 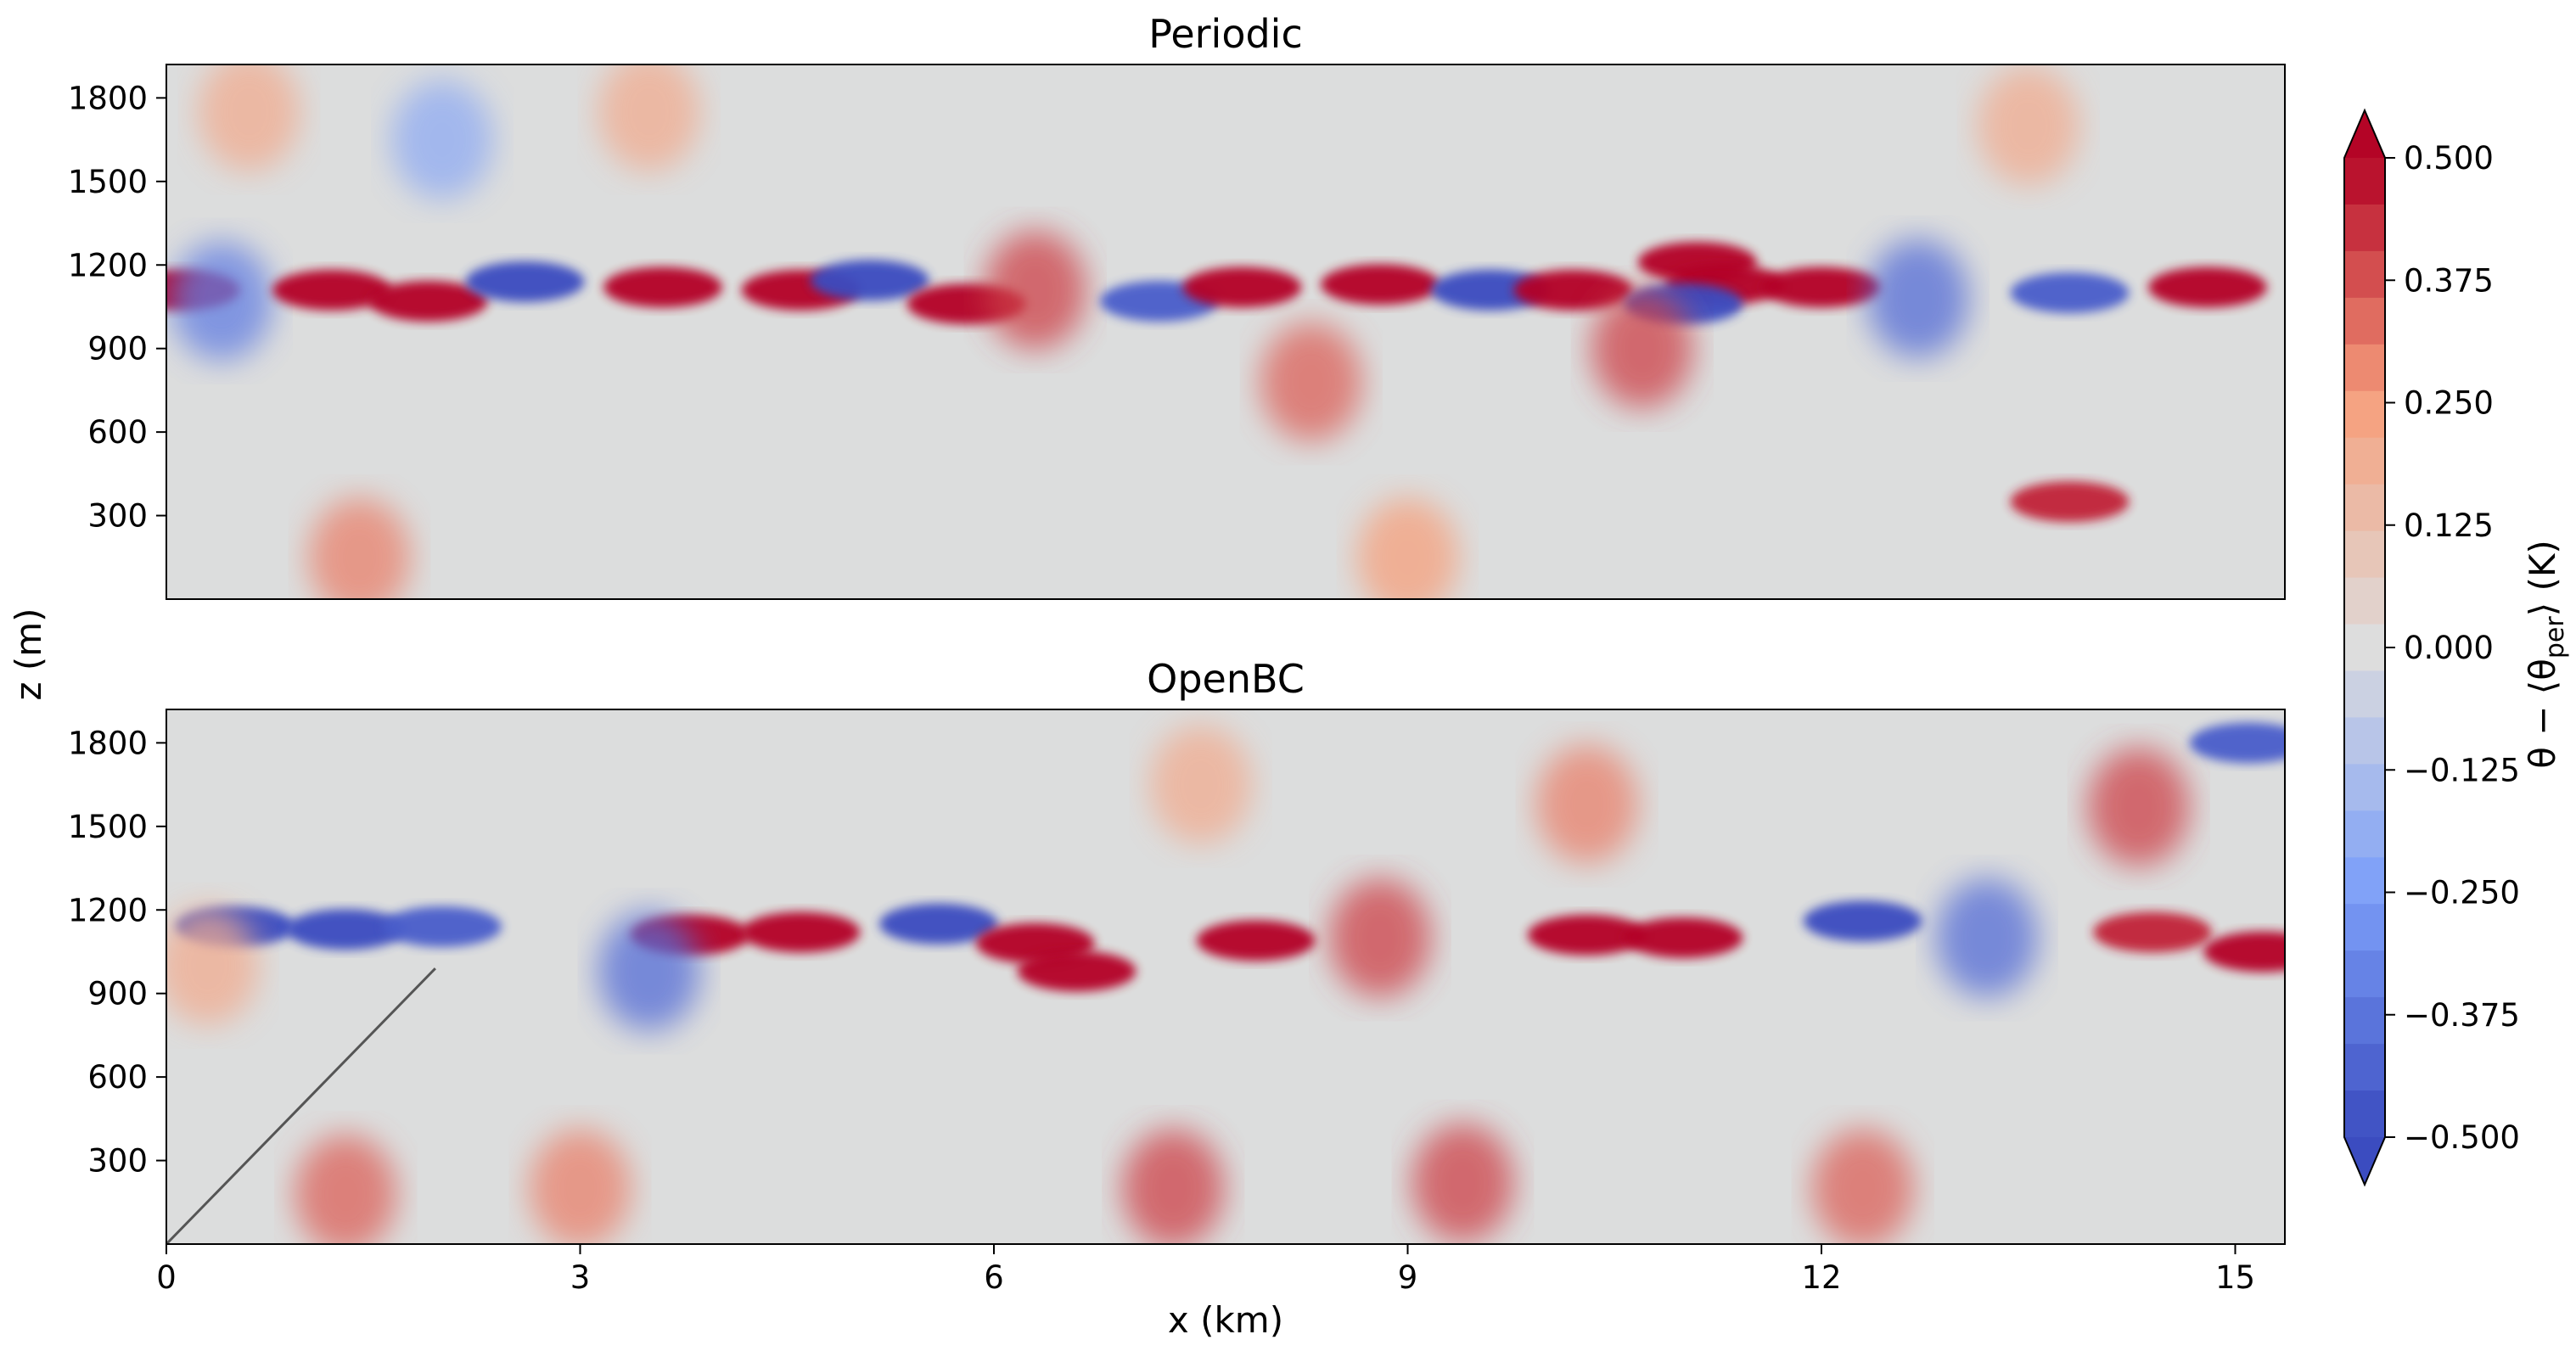 I want to click on colorbar-segments, so click(x=2364, y=648).